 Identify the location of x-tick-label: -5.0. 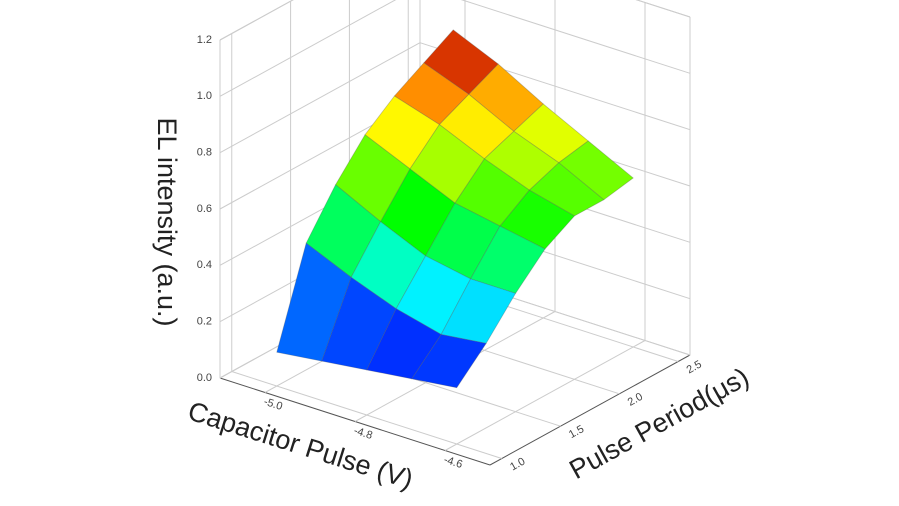
(273, 404).